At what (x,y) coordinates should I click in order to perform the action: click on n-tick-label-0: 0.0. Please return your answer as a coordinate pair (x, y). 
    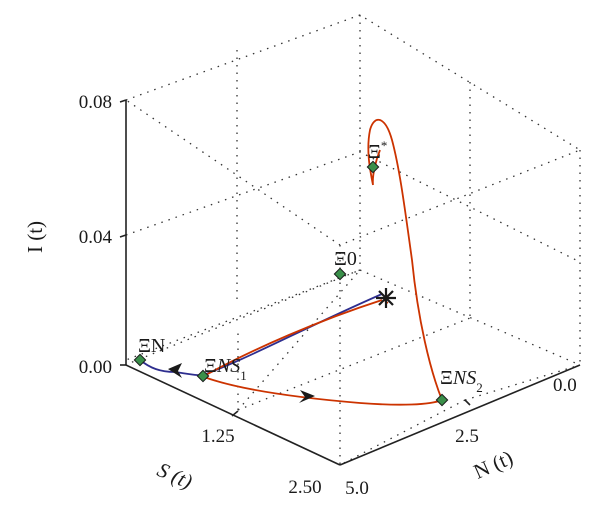
    Looking at the image, I should click on (565, 385).